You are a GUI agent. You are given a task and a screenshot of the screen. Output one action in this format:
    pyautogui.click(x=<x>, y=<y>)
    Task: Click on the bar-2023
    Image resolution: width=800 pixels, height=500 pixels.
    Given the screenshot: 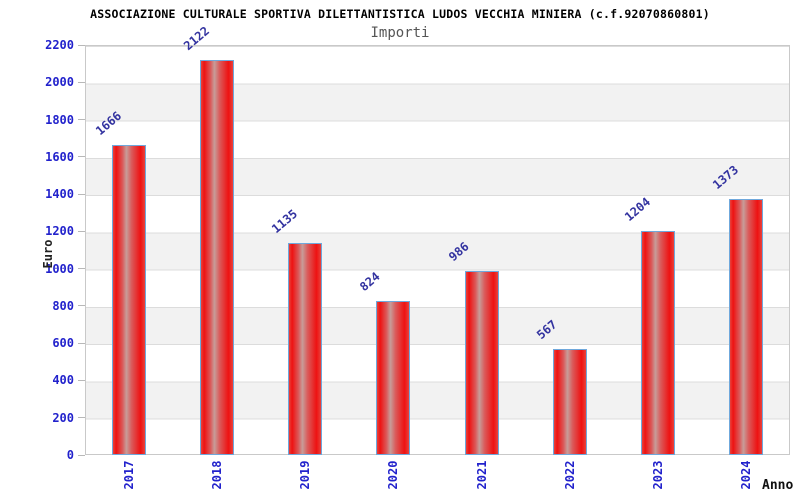 What is the action you would take?
    pyautogui.click(x=657, y=342)
    